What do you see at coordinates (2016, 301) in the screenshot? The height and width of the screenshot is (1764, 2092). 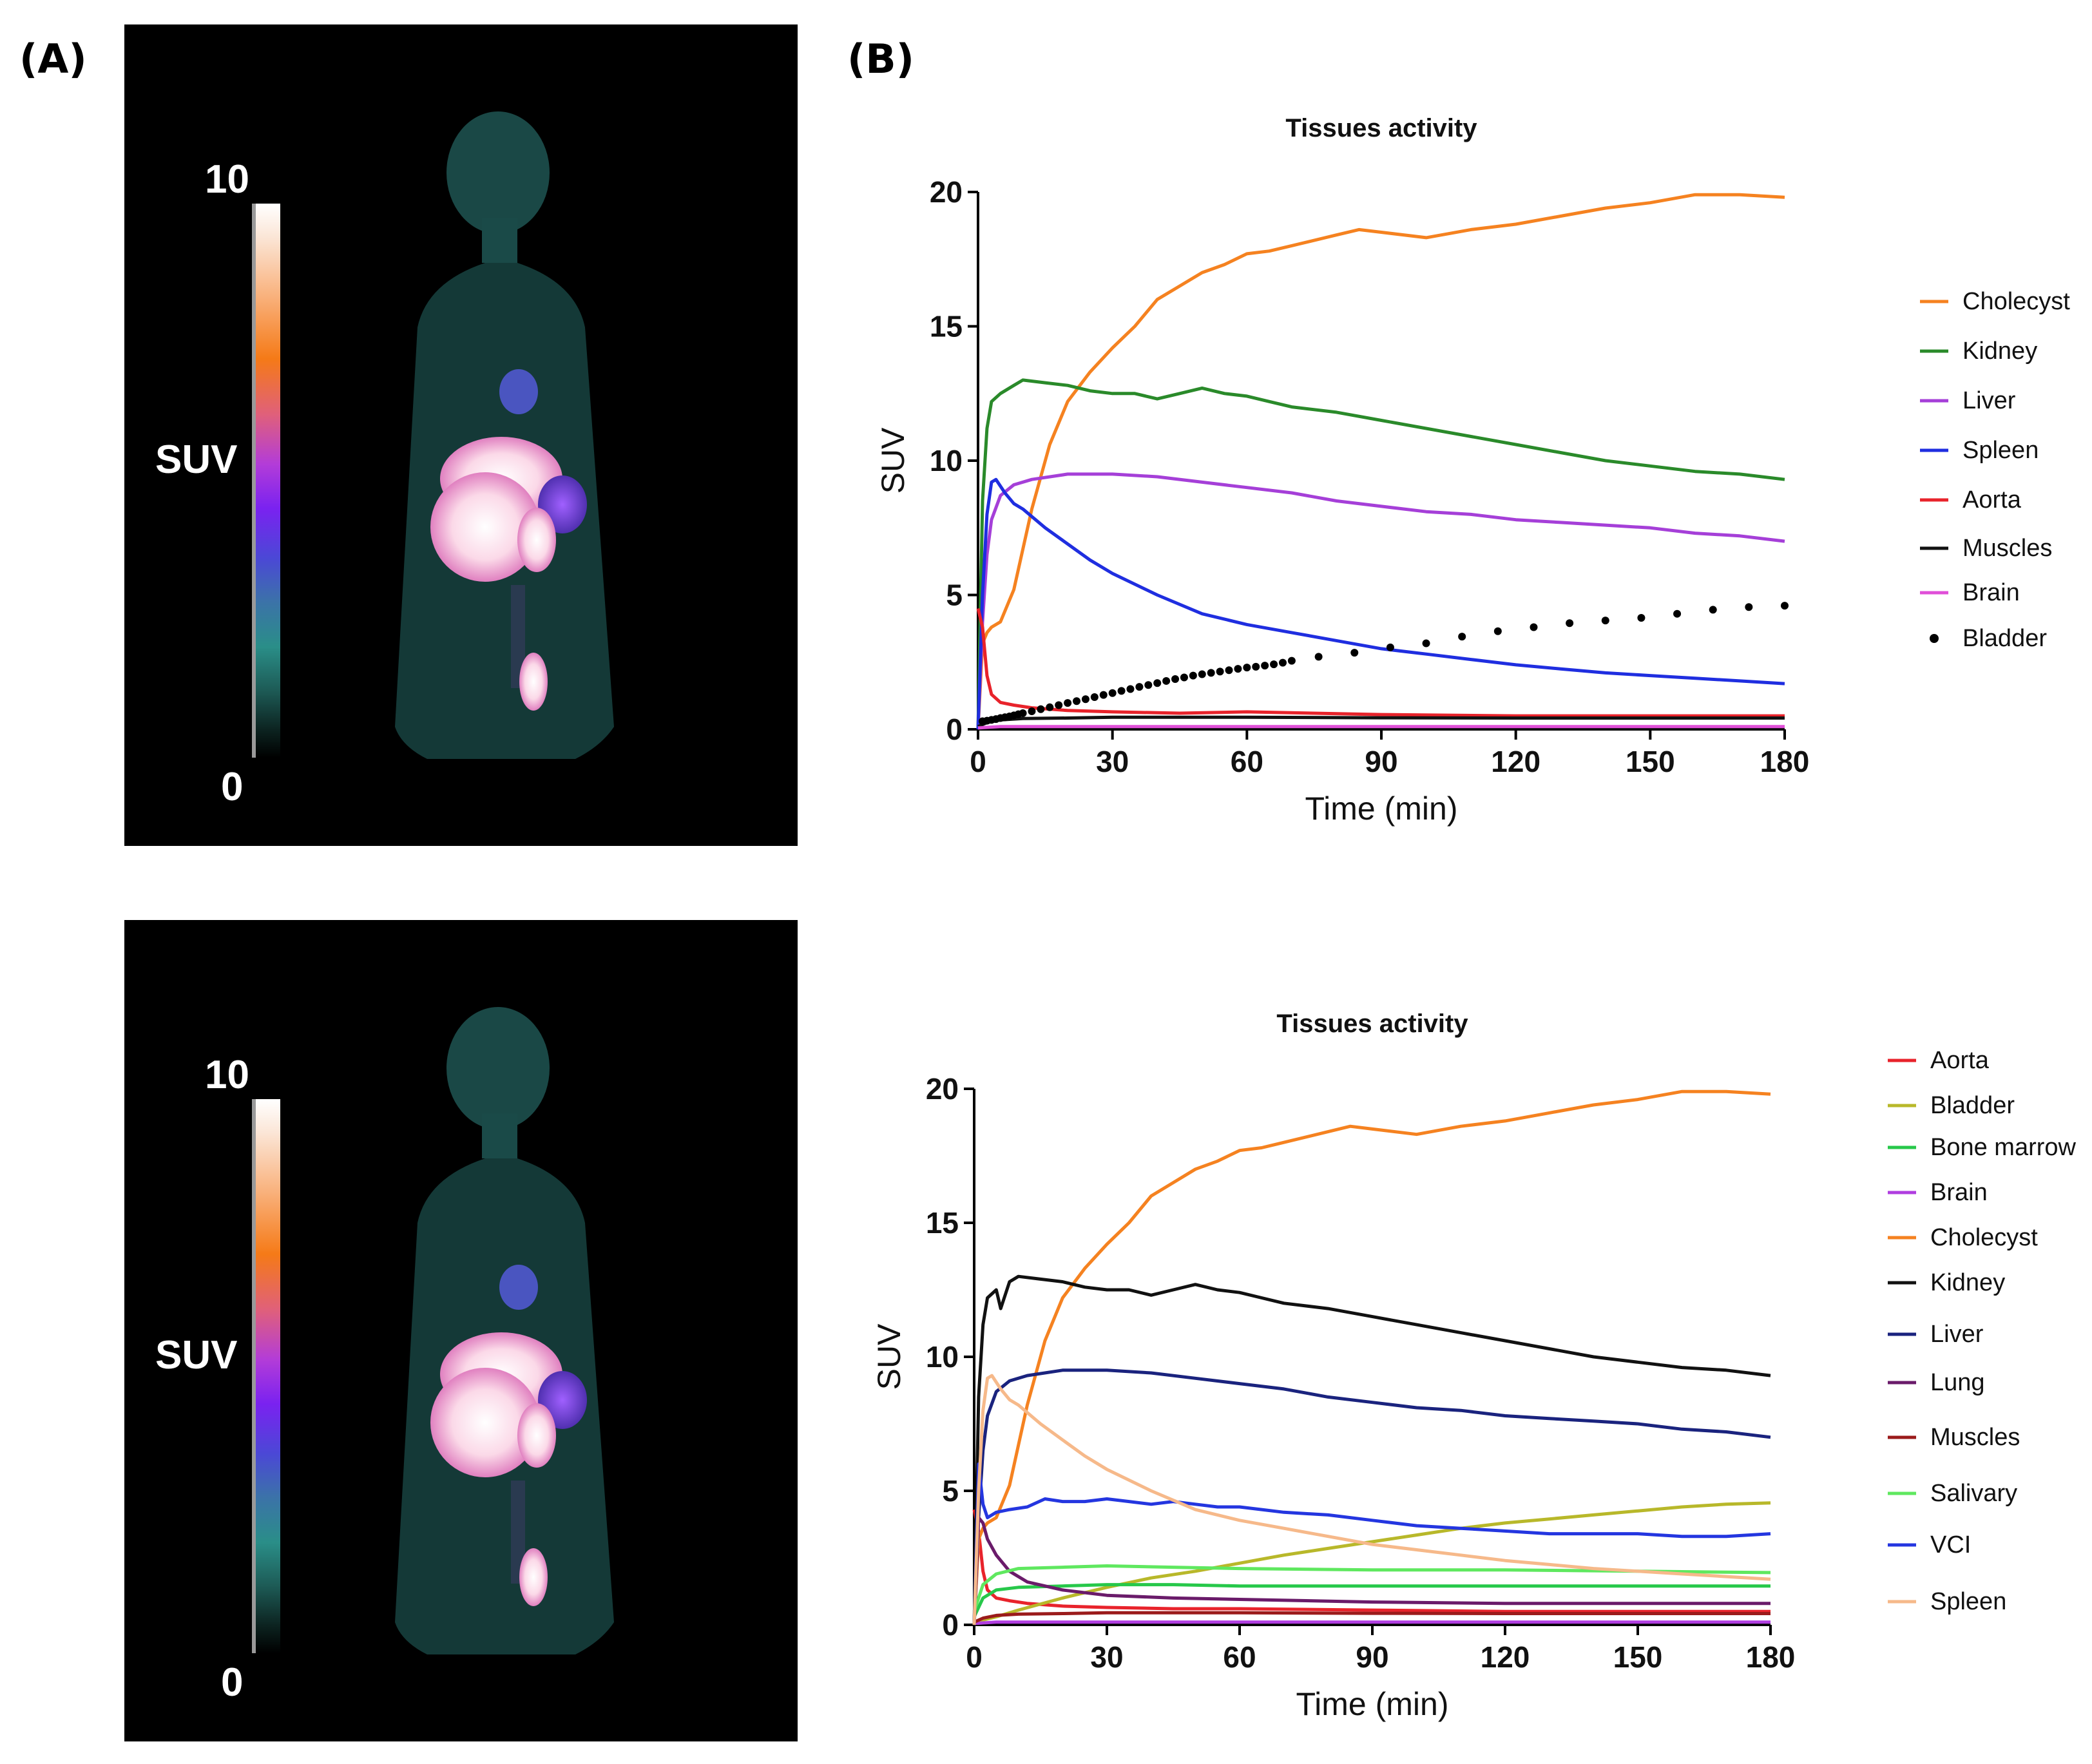 I see `legend-label: Cholecyst` at bounding box center [2016, 301].